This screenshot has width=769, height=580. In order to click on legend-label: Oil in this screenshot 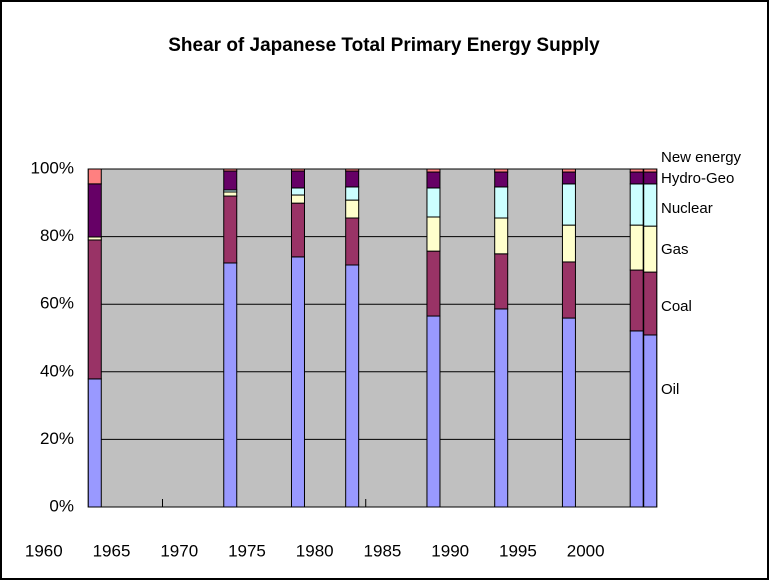, I will do `click(670, 389)`.